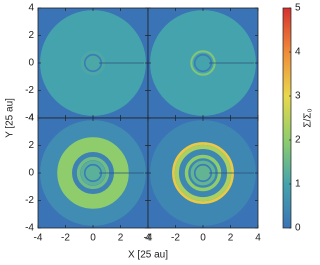 The height and width of the screenshot is (265, 320). I want to click on colorbar, so click(287, 118).